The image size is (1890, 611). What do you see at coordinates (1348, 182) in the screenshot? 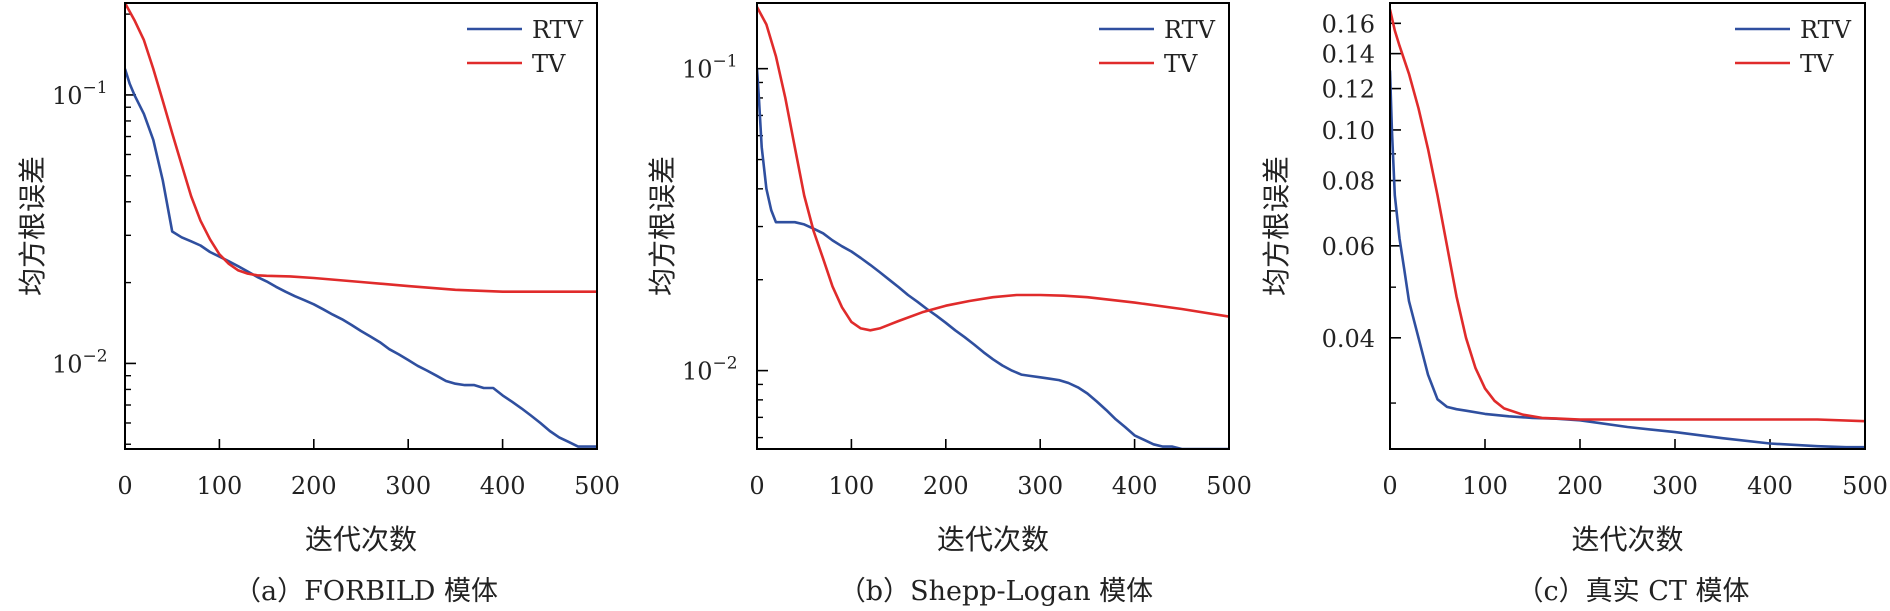
I see `y-tick-label: 0.08` at bounding box center [1348, 182].